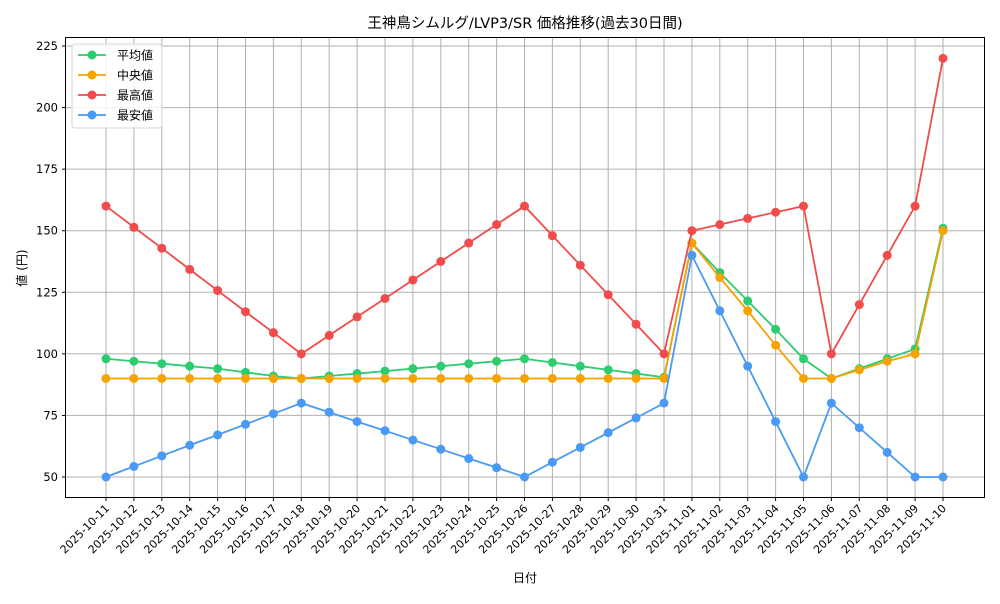  Describe the element at coordinates (50, 477) in the screenshot. I see `y-tick-label: 50` at that location.